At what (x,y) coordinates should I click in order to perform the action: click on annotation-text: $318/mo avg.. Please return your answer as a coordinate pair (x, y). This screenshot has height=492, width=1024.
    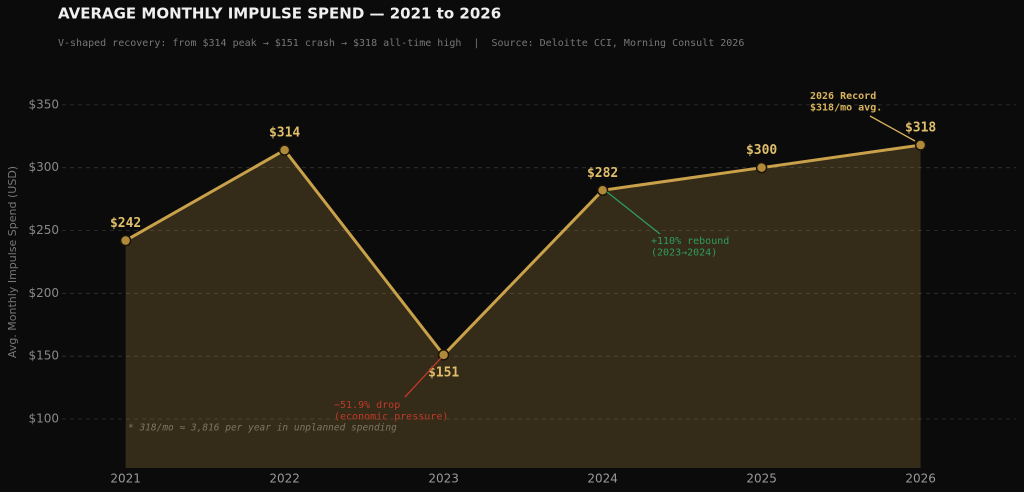
    Looking at the image, I should click on (846, 108).